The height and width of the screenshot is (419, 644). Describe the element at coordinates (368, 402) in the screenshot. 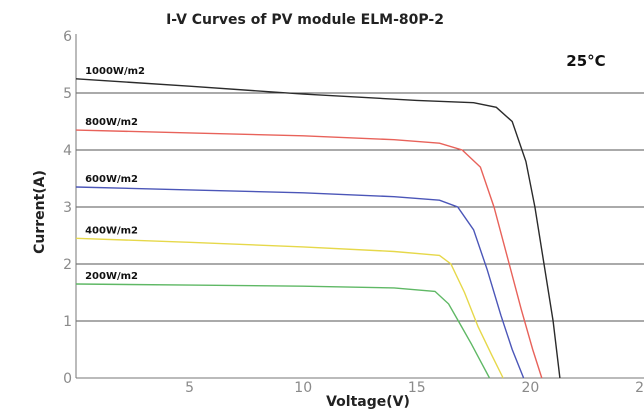

I see `x-axis-label: Voltage(V)` at that location.